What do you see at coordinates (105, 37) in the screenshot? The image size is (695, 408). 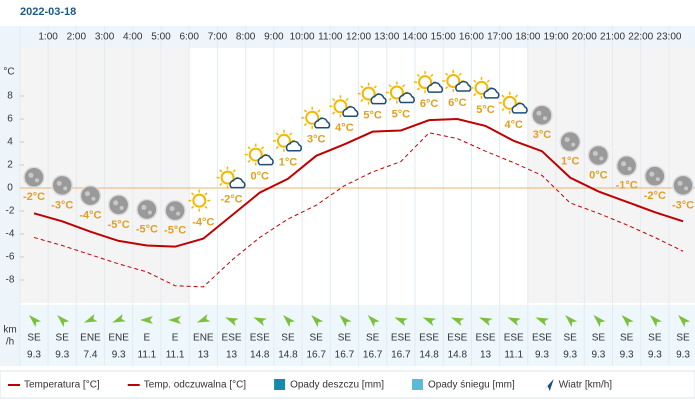 I see `hour-label: 3:00` at bounding box center [105, 37].